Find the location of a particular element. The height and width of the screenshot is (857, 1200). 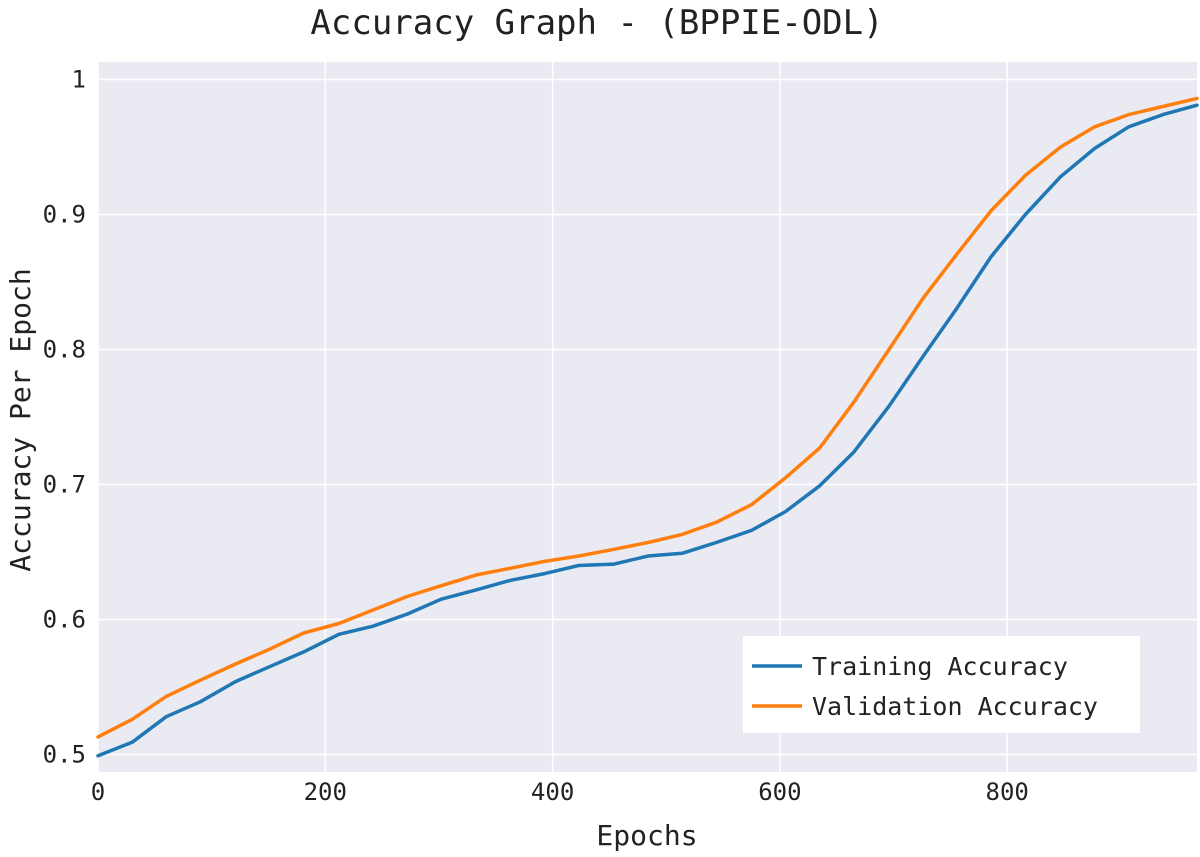

y-tick-labels: 0.5 0.6 0.7 0.8 0.9 1 is located at coordinates (64, 417).